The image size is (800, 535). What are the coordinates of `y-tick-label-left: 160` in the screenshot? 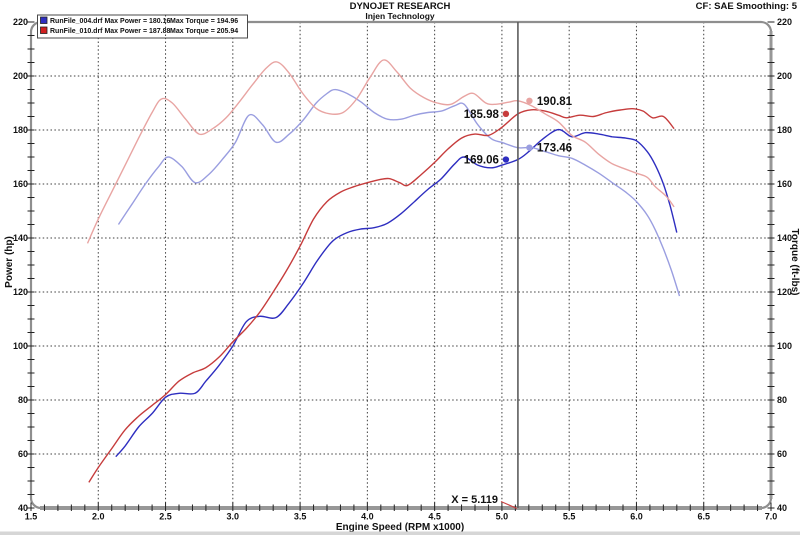 It's located at (20, 184).